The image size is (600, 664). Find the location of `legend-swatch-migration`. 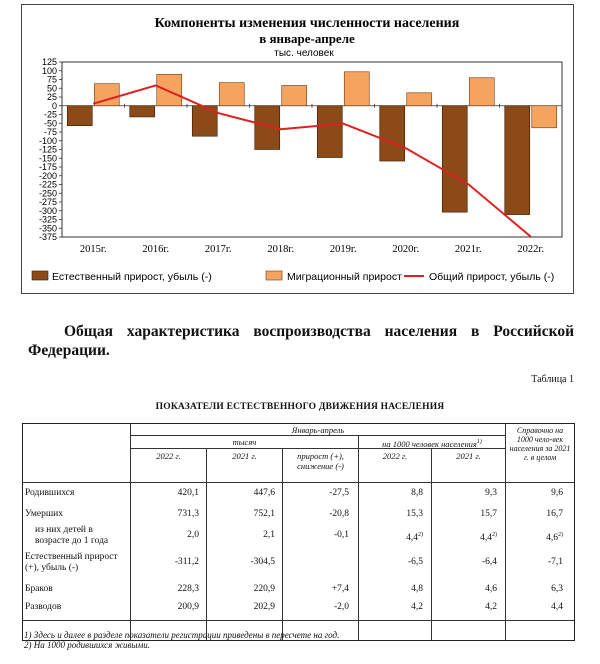

legend-swatch-migration is located at coordinates (274, 275).